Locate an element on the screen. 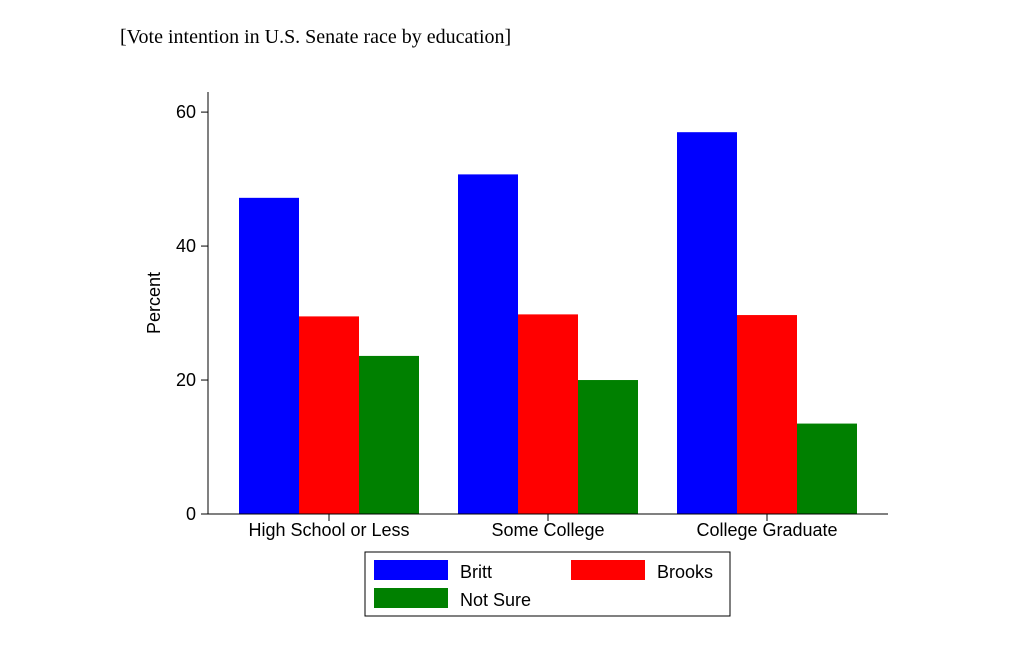 This screenshot has height=657, width=1024. legend-label-not-sure: Not Sure is located at coordinates (495, 600).